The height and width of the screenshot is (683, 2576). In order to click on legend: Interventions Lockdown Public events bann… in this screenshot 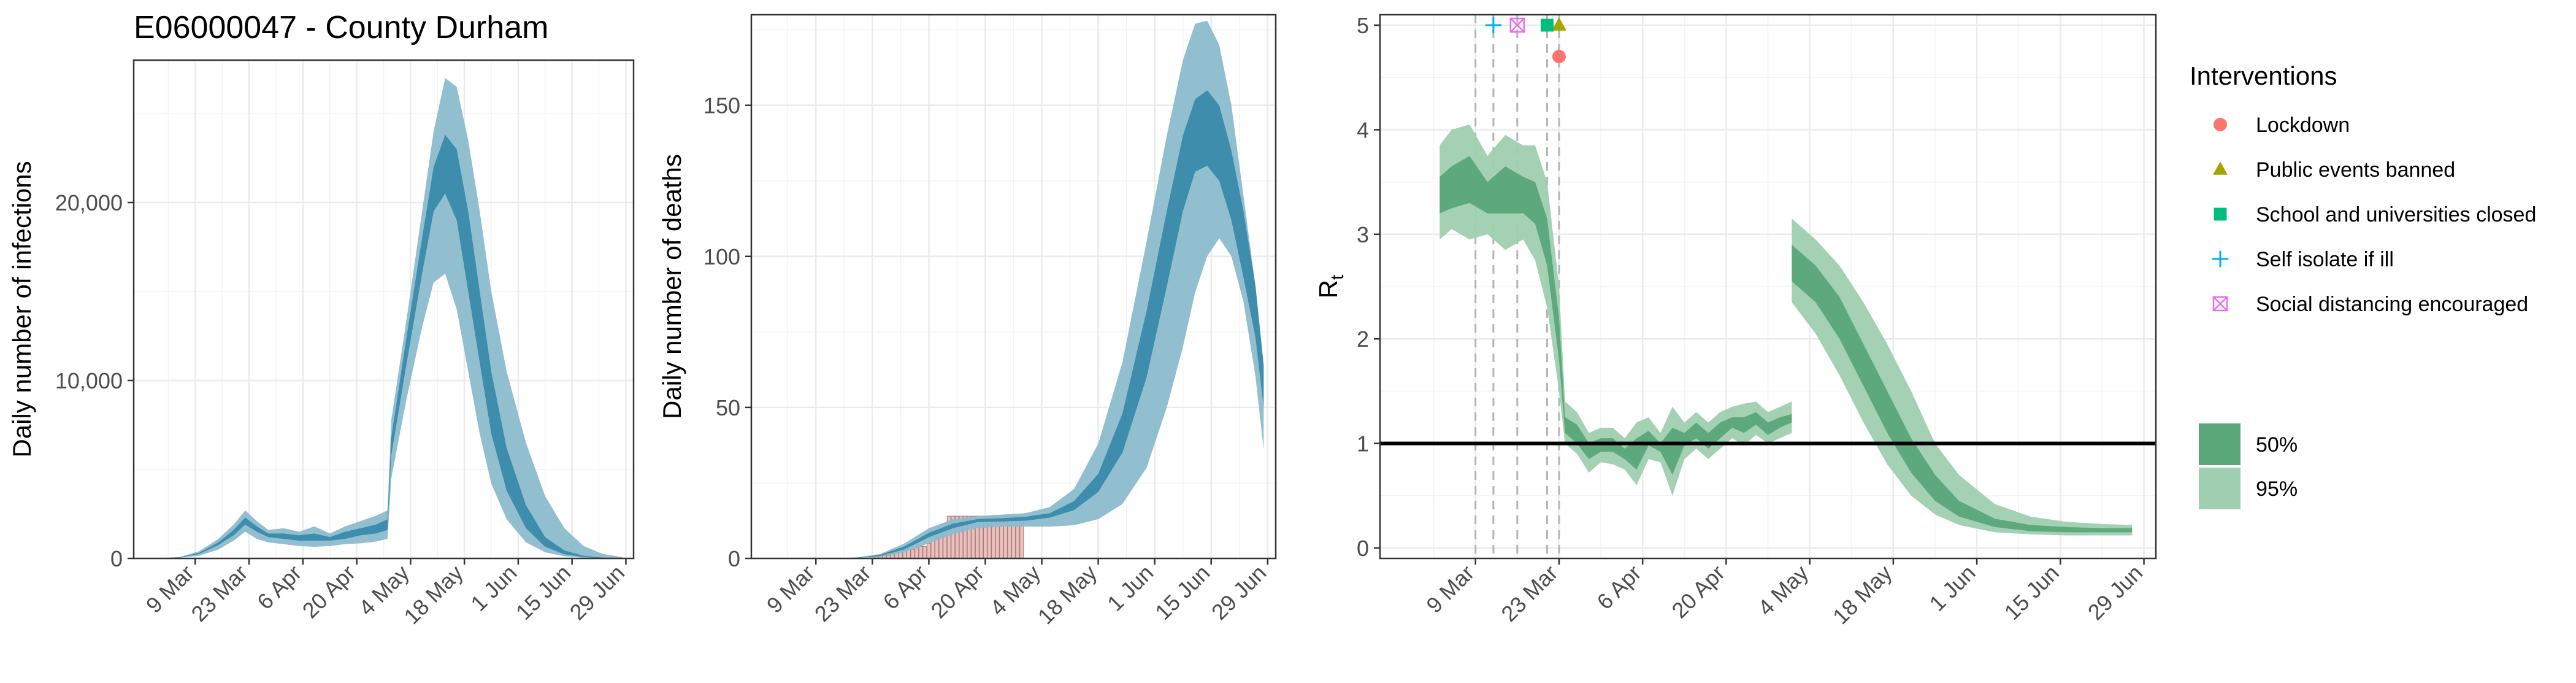, I will do `click(2363, 285)`.